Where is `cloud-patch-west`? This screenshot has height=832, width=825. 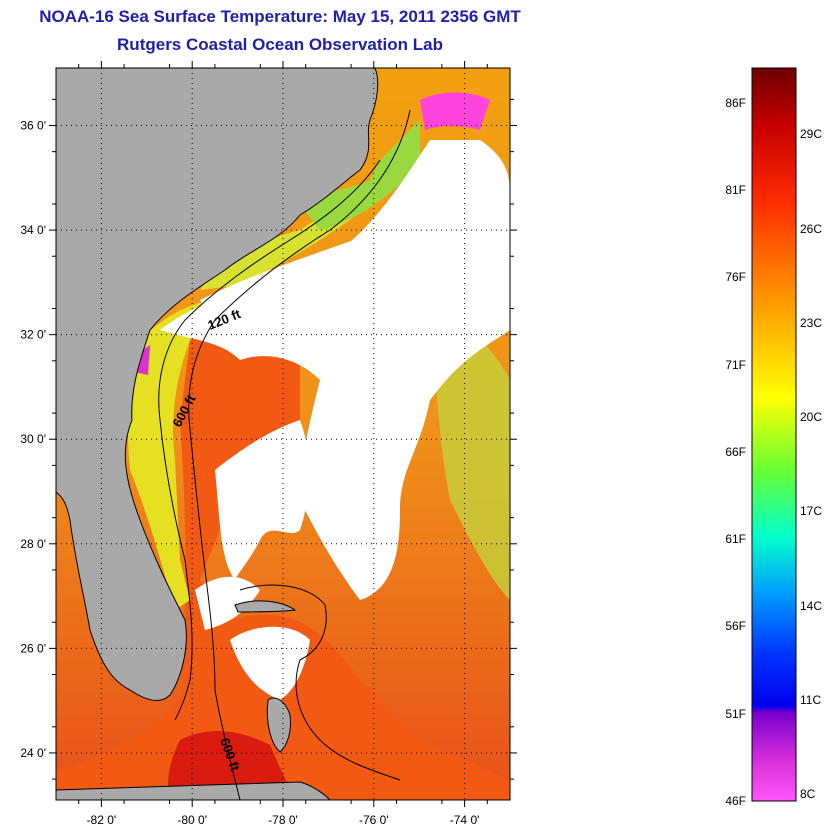
cloud-patch-west is located at coordinates (262, 500).